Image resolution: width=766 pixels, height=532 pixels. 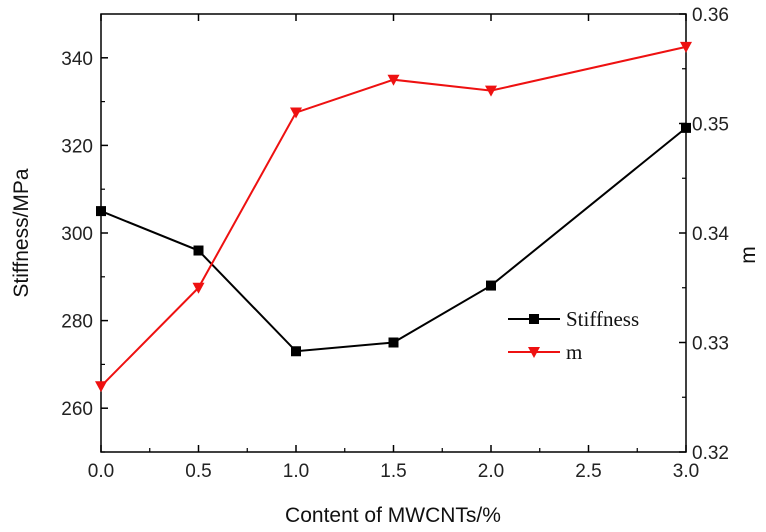 What do you see at coordinates (573, 335) in the screenshot?
I see `legend: Stiffness m` at bounding box center [573, 335].